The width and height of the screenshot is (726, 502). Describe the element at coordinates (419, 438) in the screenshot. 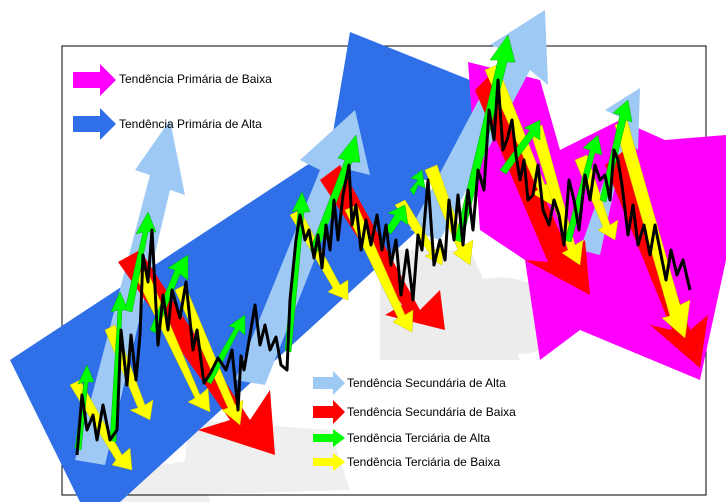

I see `legend-tertiary-up-label: Tendência Terciária de Alta` at that location.